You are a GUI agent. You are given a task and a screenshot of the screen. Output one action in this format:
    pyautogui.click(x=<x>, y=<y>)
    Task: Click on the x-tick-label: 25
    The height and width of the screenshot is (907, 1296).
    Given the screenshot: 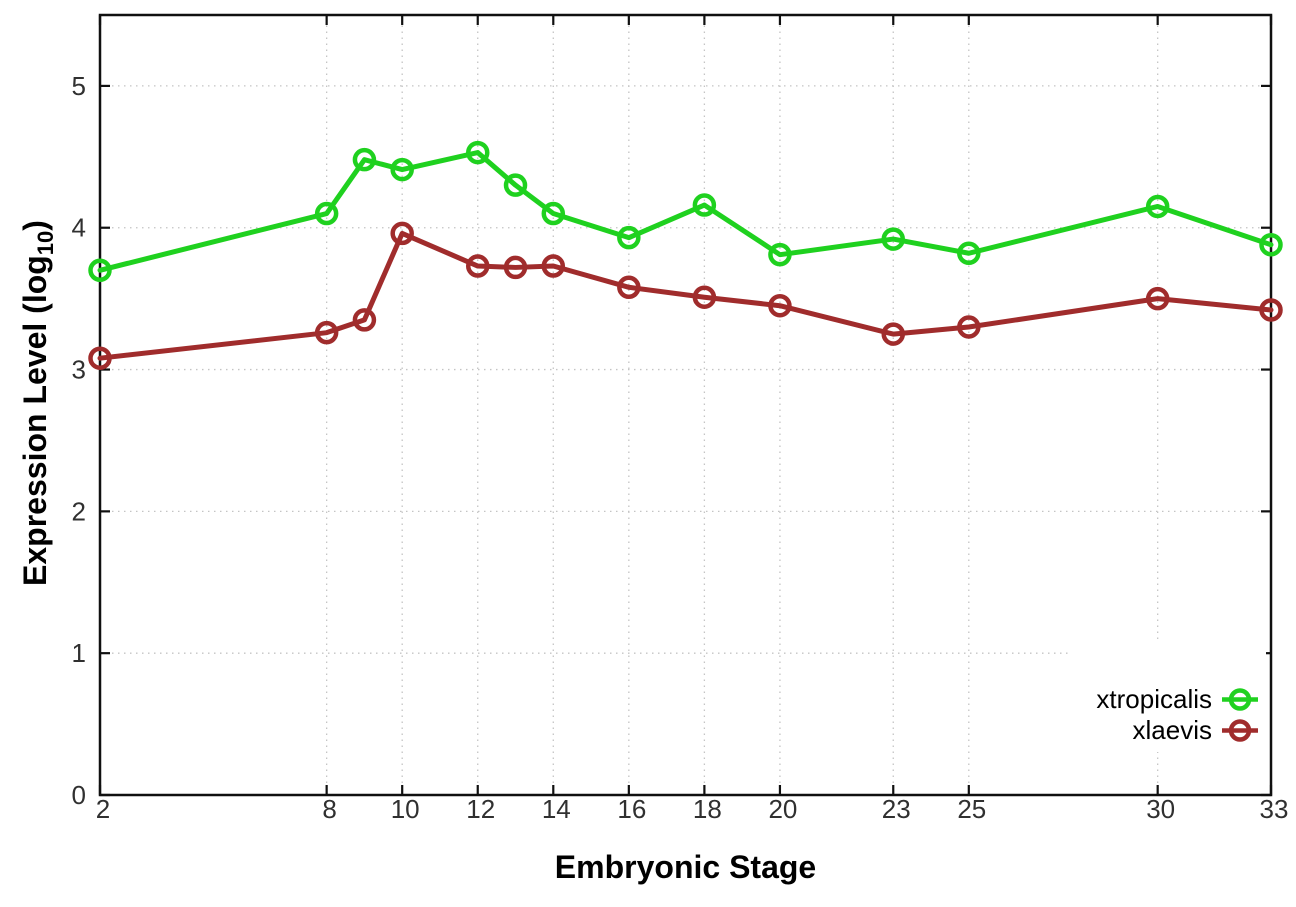 What is the action you would take?
    pyautogui.click(x=971, y=809)
    